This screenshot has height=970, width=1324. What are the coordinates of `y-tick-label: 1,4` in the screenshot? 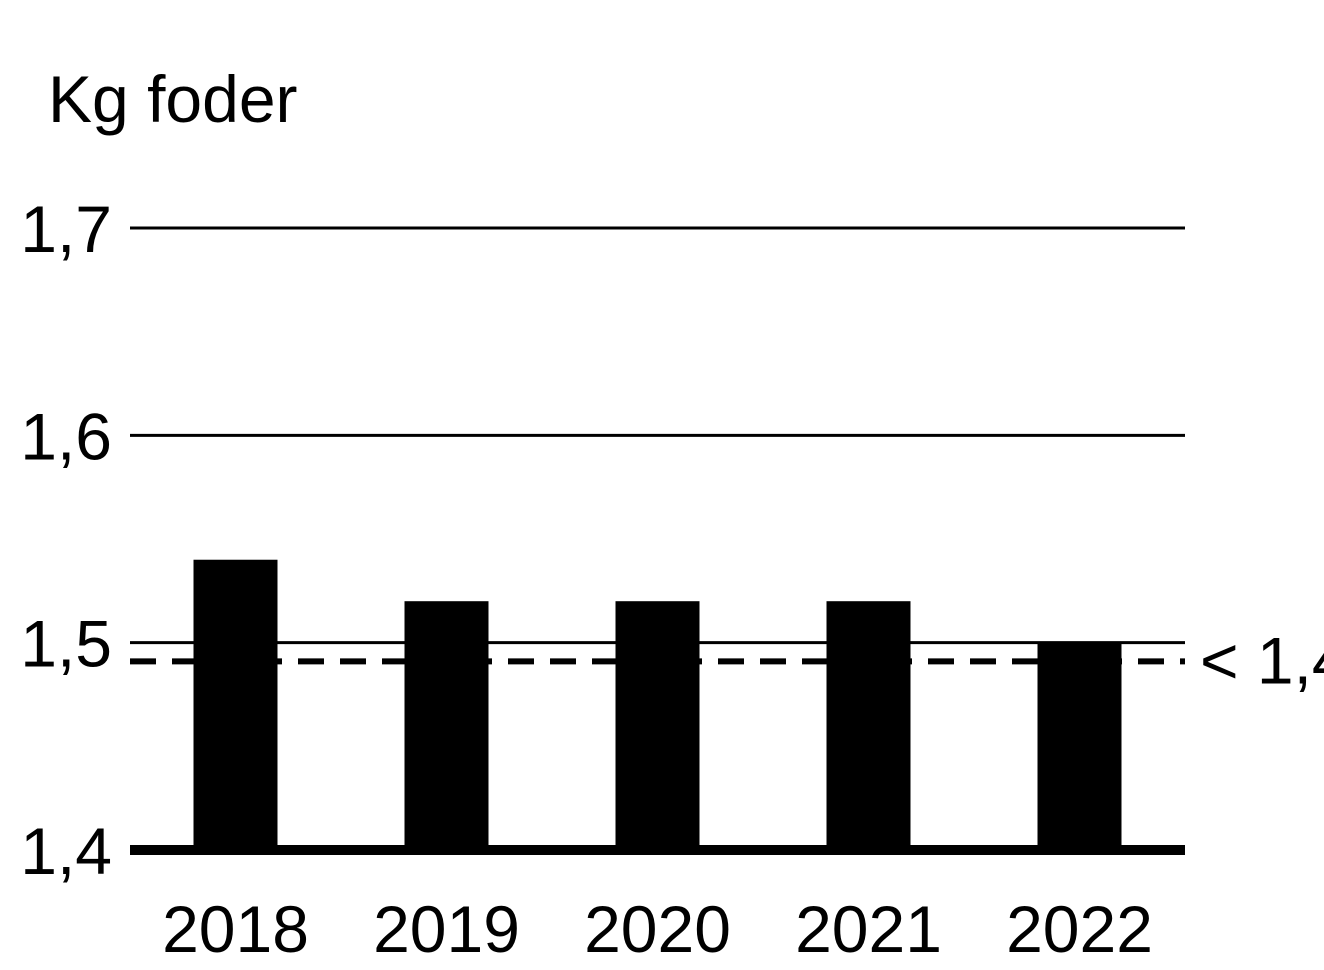 It's located at (66, 851).